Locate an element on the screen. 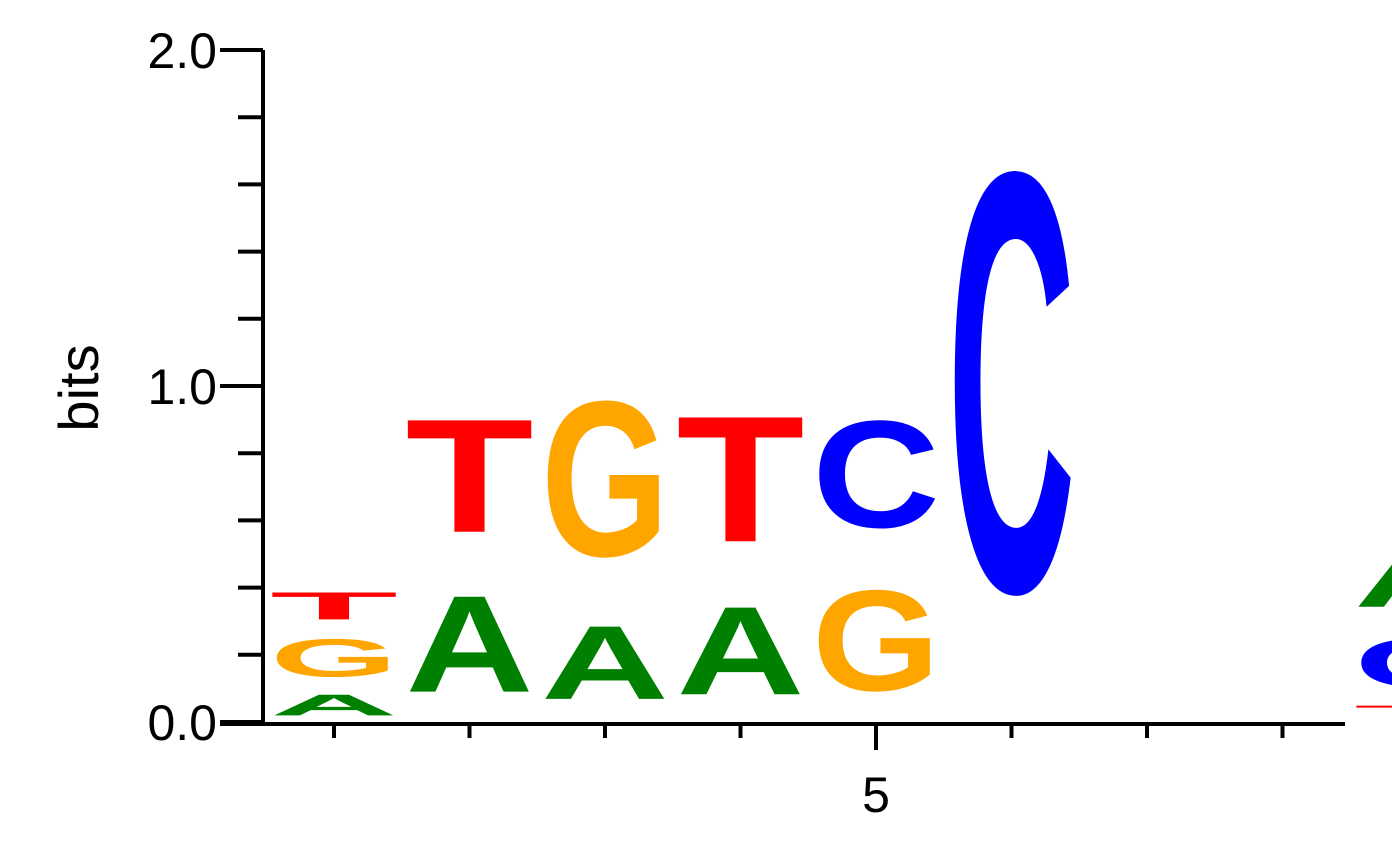 The image size is (1392, 842). stack-position-9: TCA is located at coordinates (1373, 628).